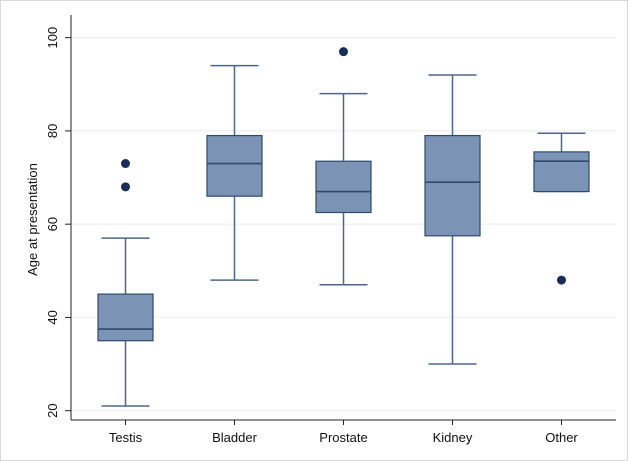 The width and height of the screenshot is (628, 461). Describe the element at coordinates (125, 317) in the screenshot. I see `box-testis` at that location.